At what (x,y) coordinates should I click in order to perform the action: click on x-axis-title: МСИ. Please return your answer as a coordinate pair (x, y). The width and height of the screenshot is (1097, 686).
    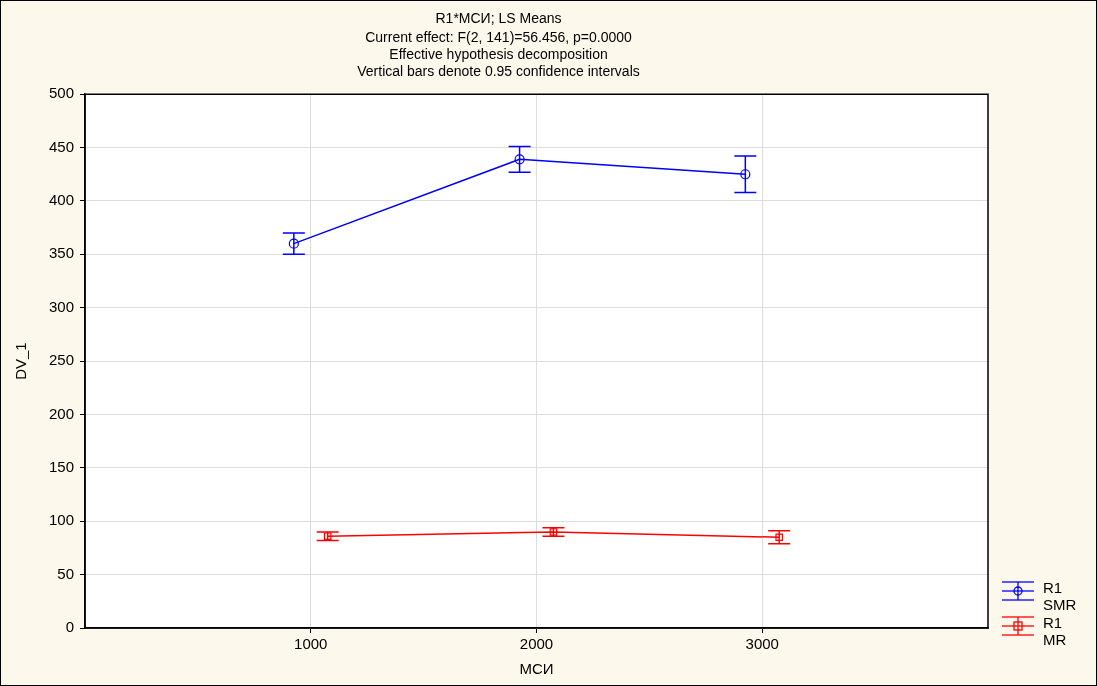
    Looking at the image, I should click on (536, 669).